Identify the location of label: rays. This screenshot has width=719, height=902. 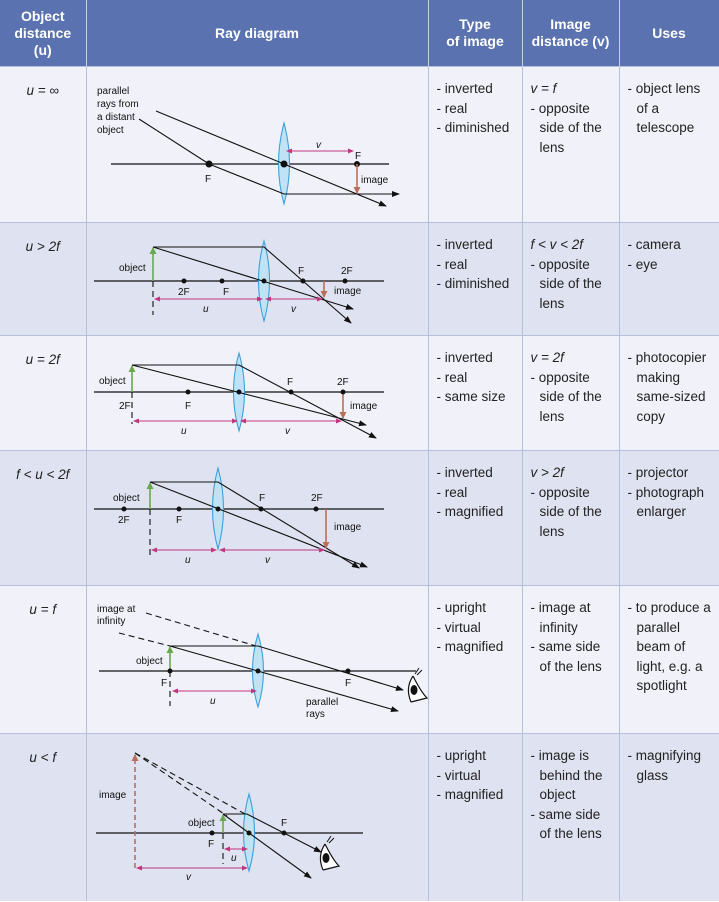
(315, 714).